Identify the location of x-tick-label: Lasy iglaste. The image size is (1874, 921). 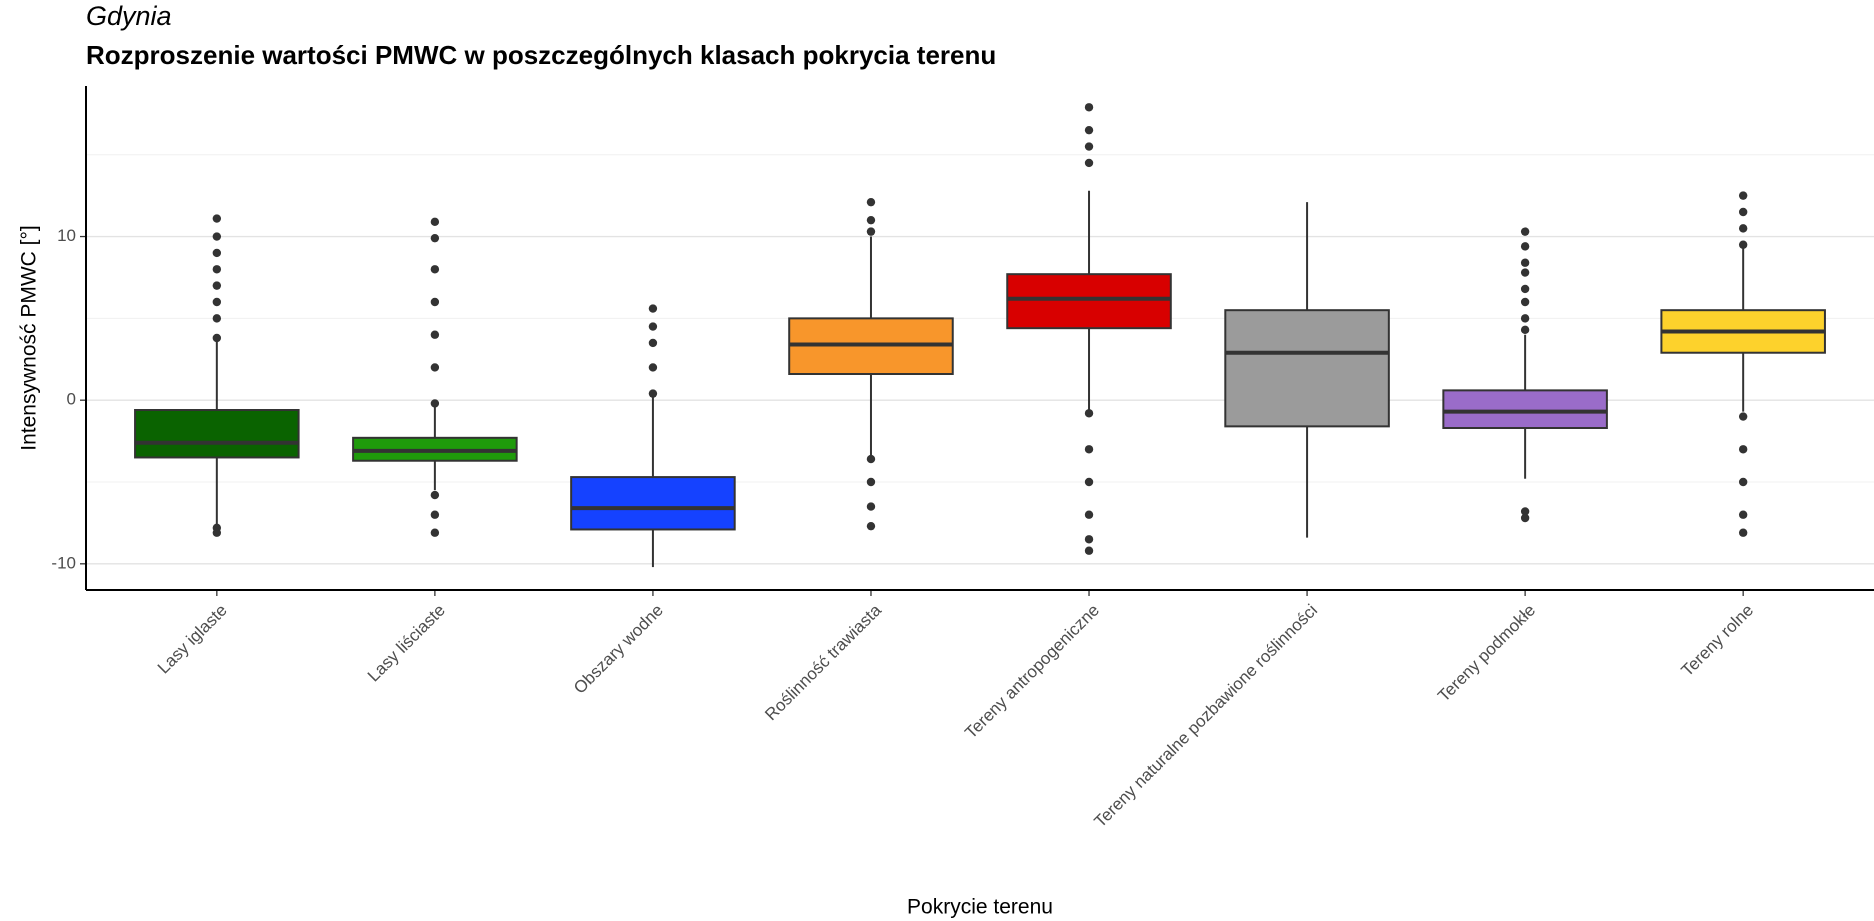
(192, 639).